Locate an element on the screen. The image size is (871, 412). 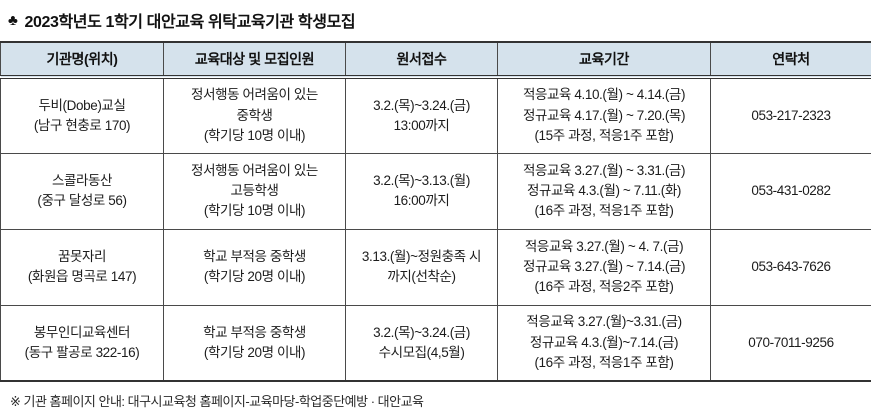
phone-number: 053-431-0282 is located at coordinates (791, 190).